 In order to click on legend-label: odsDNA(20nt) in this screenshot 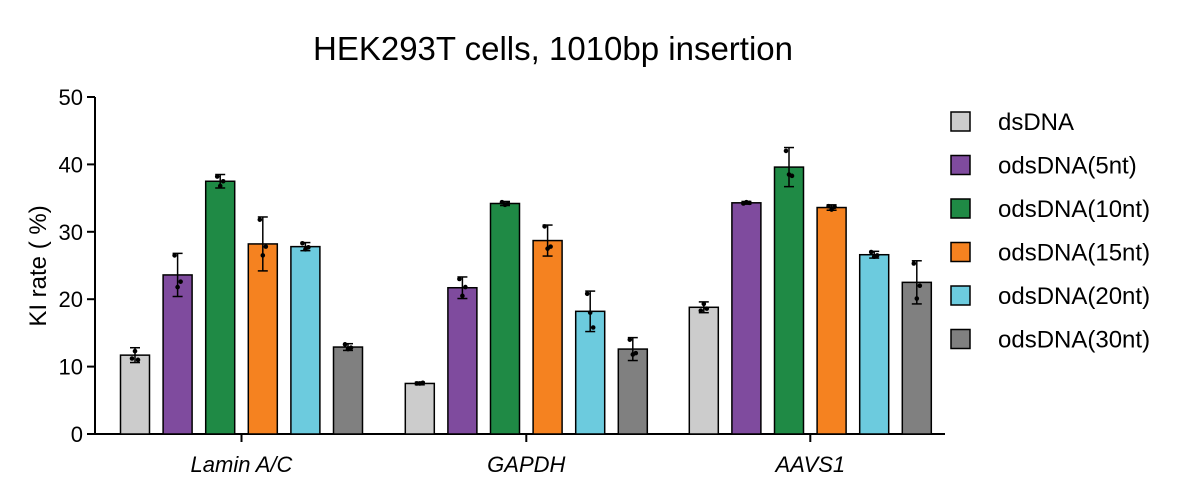, I will do `click(1074, 296)`.